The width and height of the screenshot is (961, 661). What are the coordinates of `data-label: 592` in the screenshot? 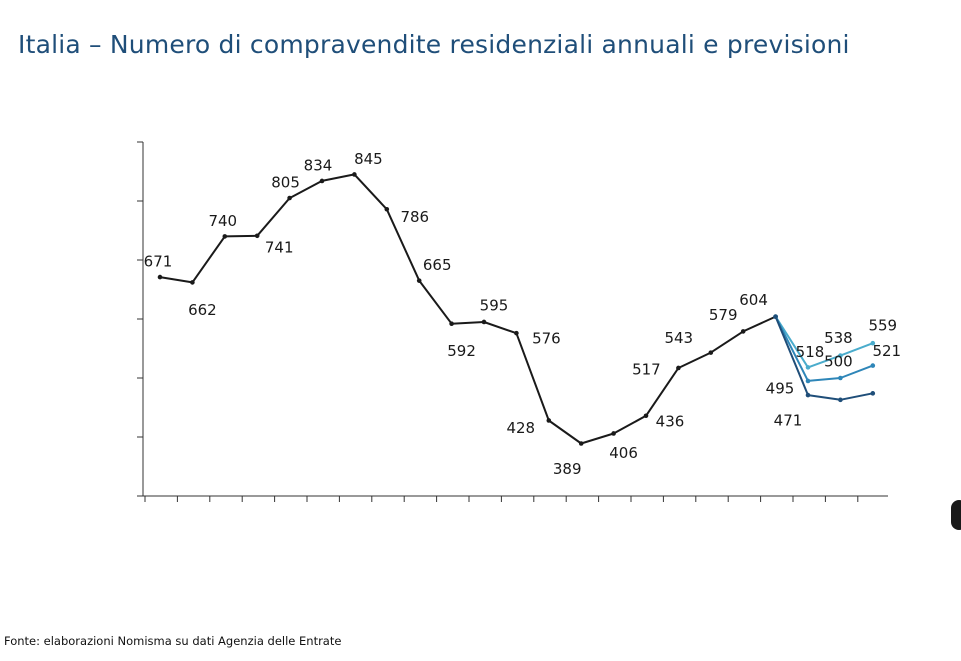 It's located at (461, 351).